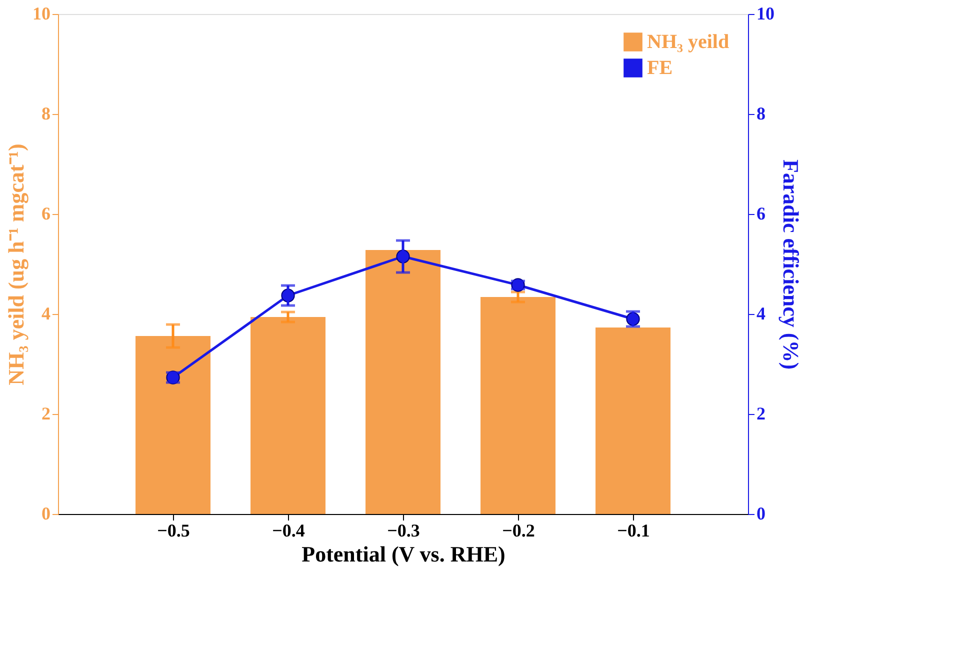  What do you see at coordinates (660, 68) in the screenshot?
I see `legend-label: FE` at bounding box center [660, 68].